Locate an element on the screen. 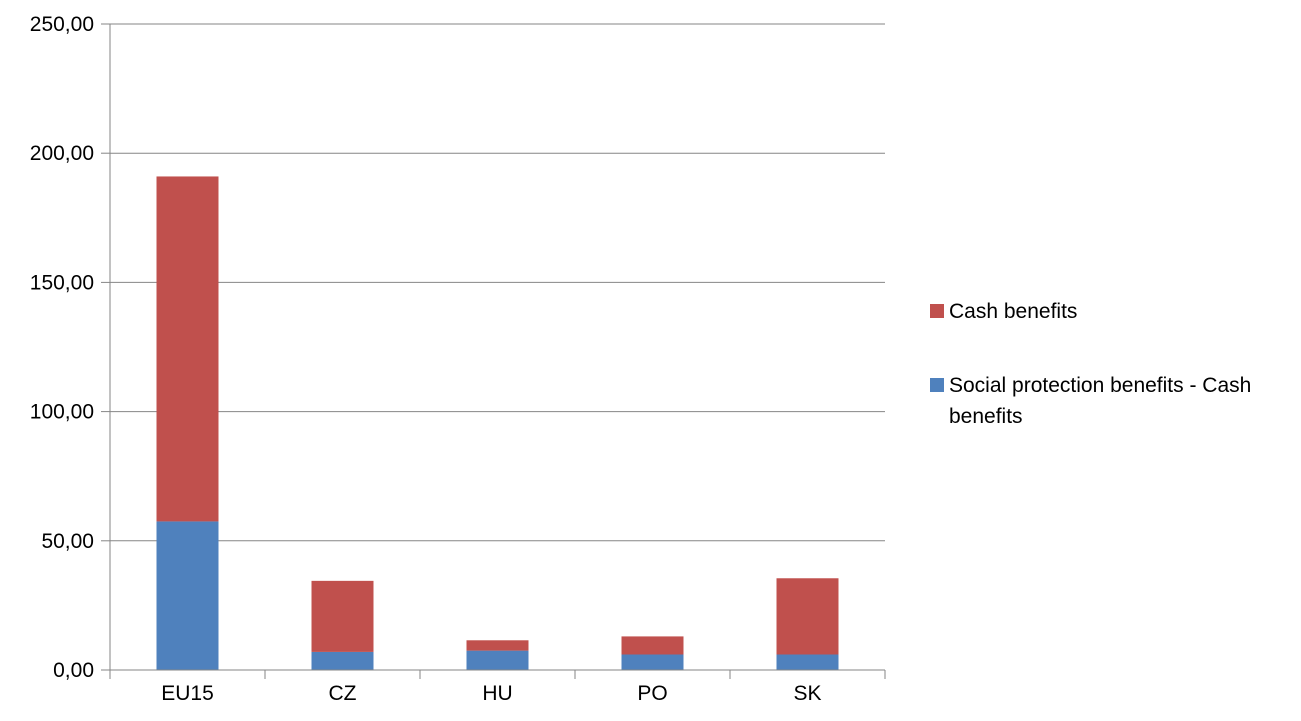 This screenshot has width=1301, height=721. legend-label-line: Cash benefits is located at coordinates (1013, 311).